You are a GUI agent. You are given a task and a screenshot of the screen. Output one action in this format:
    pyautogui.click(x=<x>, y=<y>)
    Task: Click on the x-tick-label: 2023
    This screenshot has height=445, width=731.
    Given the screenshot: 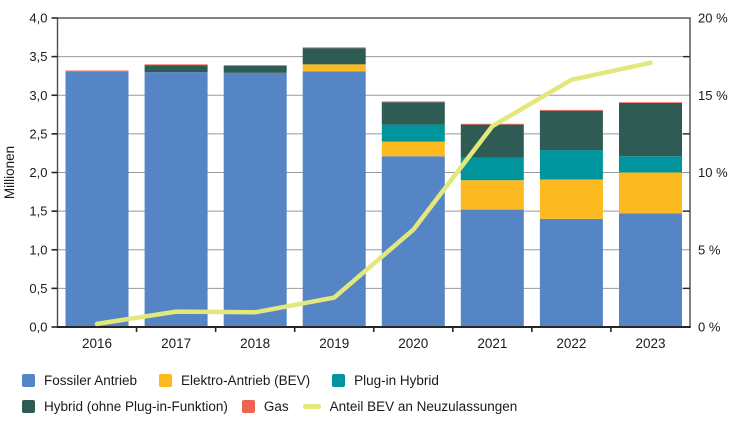 What is the action you would take?
    pyautogui.click(x=650, y=343)
    